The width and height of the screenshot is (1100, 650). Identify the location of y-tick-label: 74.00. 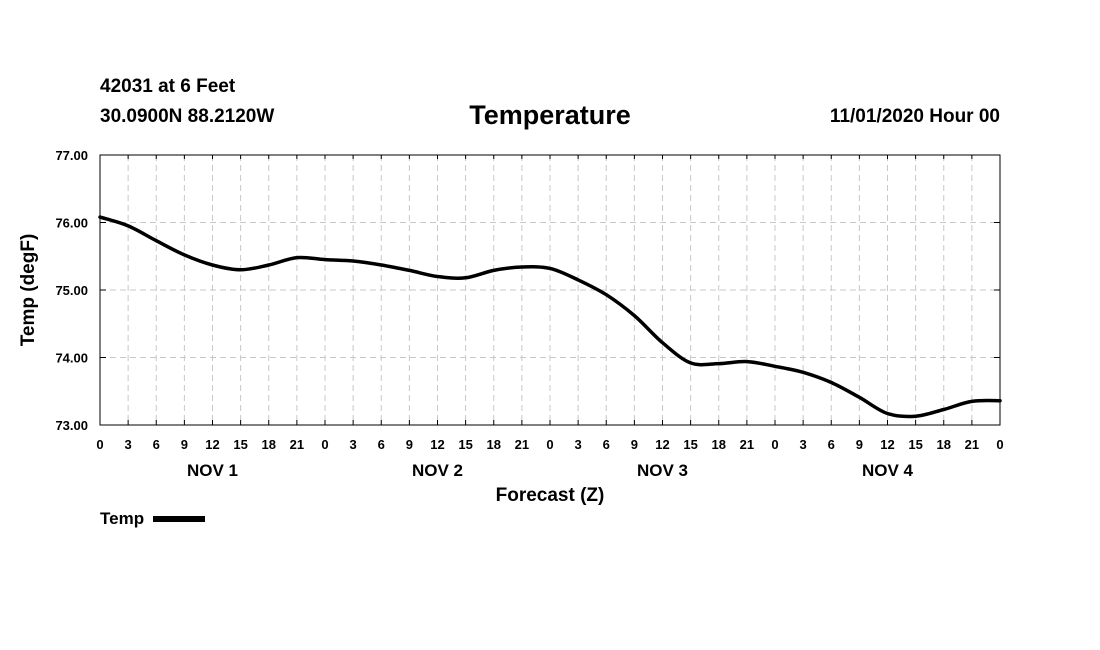
(71, 358).